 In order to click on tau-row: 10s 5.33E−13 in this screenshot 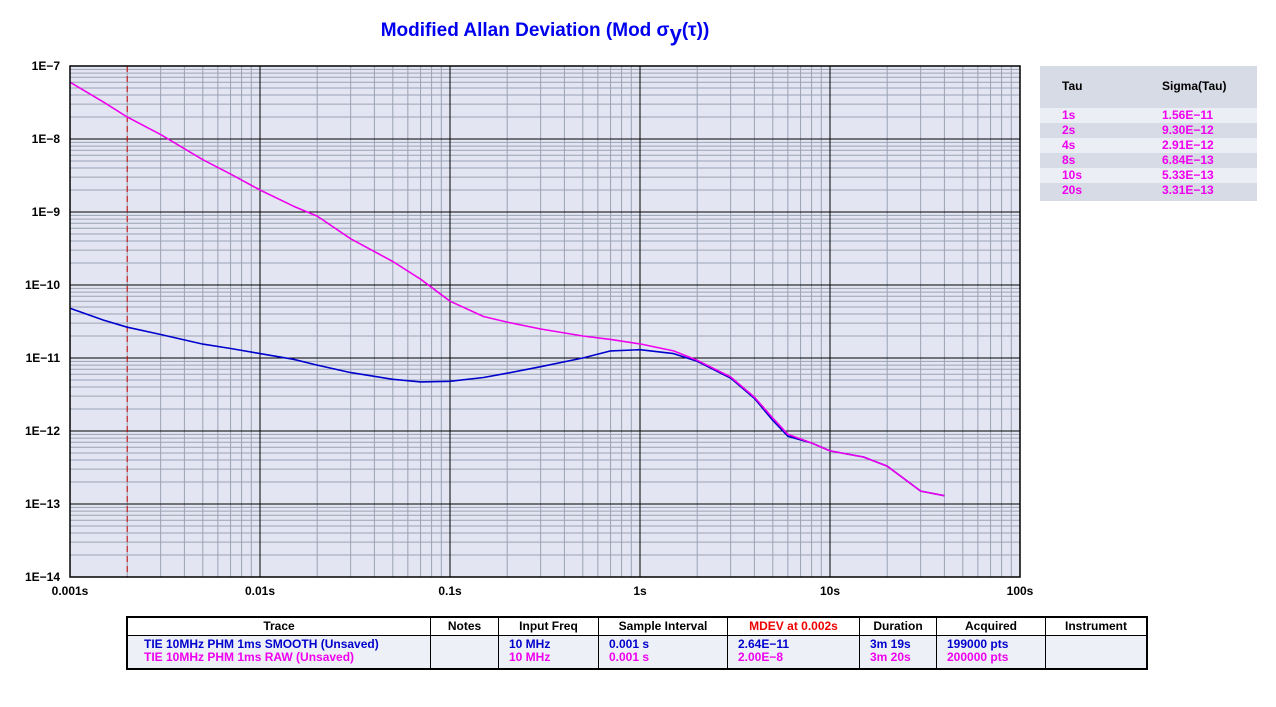, I will do `click(1148, 175)`.